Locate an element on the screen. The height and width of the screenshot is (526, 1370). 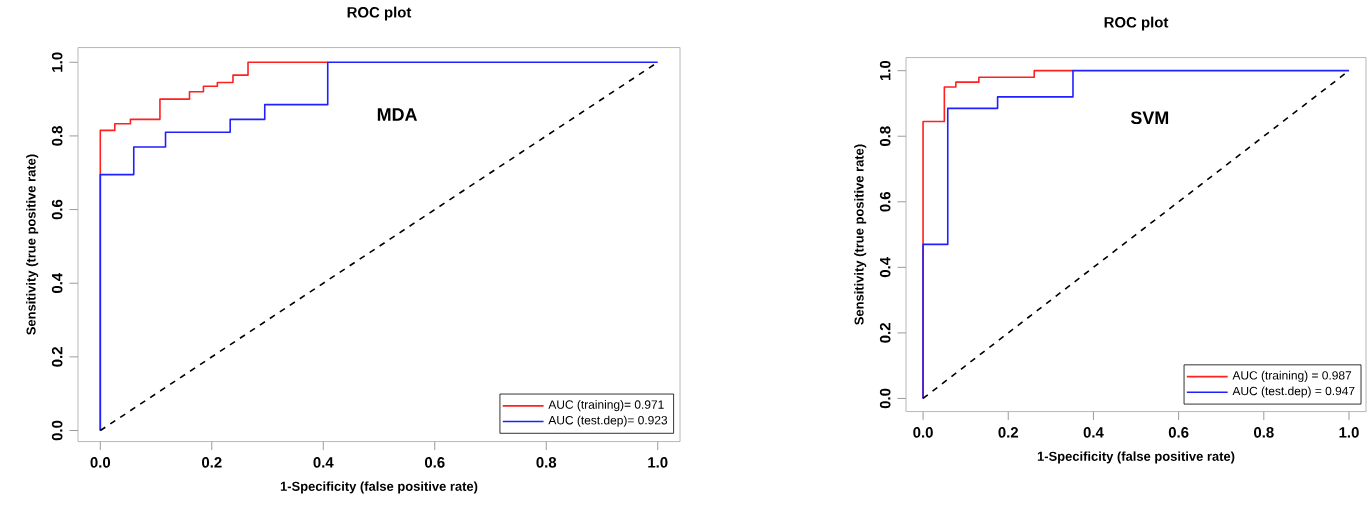
annotation: MDA is located at coordinates (397, 114).